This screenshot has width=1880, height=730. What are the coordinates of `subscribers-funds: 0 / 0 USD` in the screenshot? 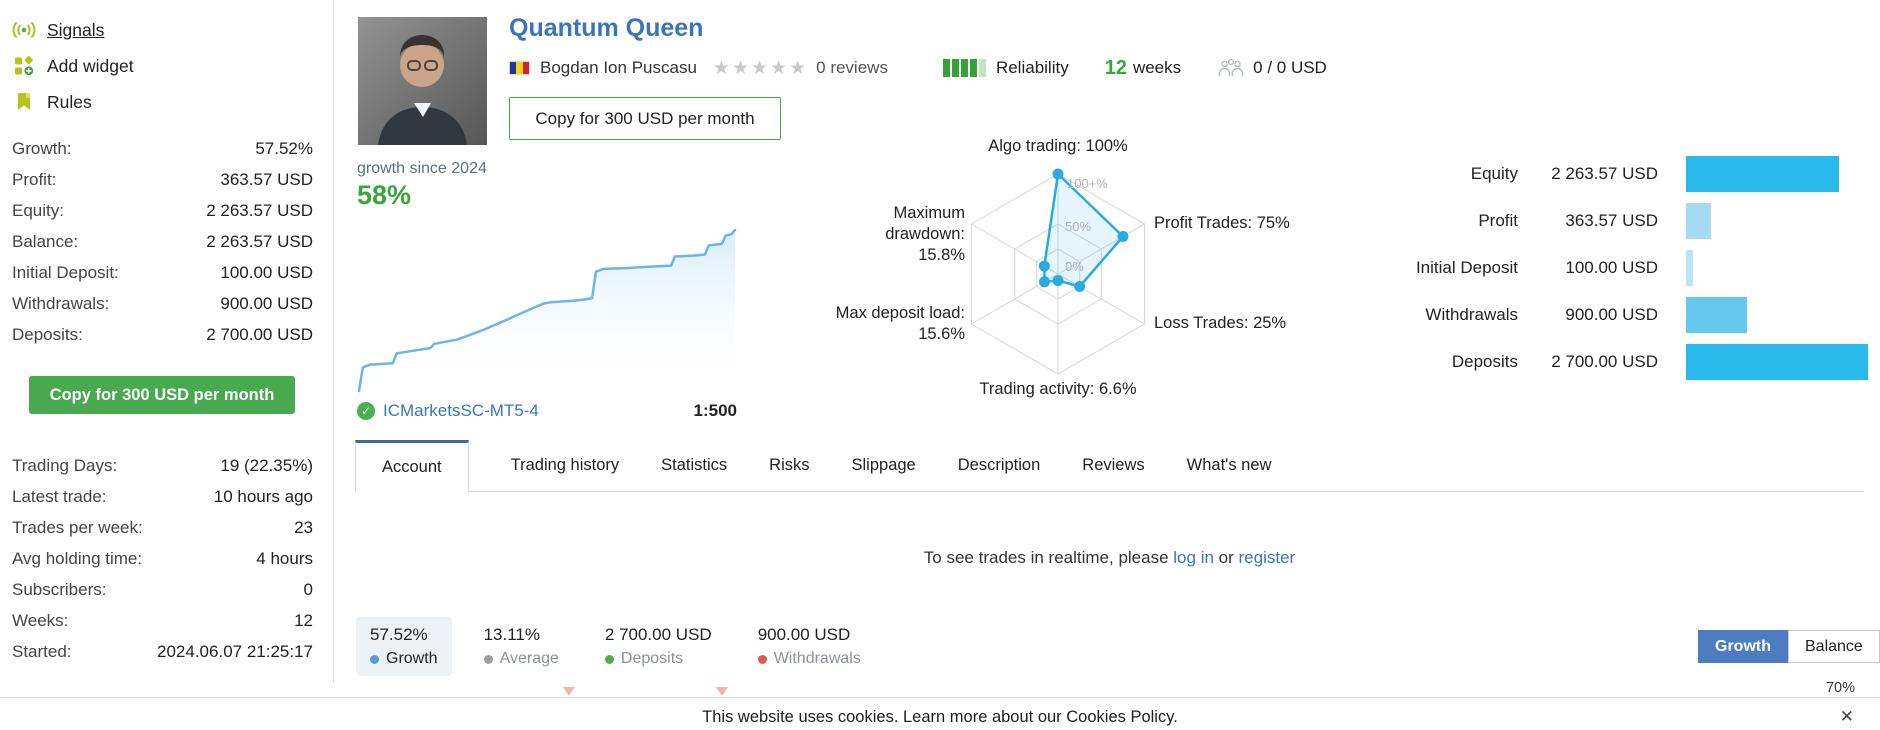 It's located at (1290, 67).